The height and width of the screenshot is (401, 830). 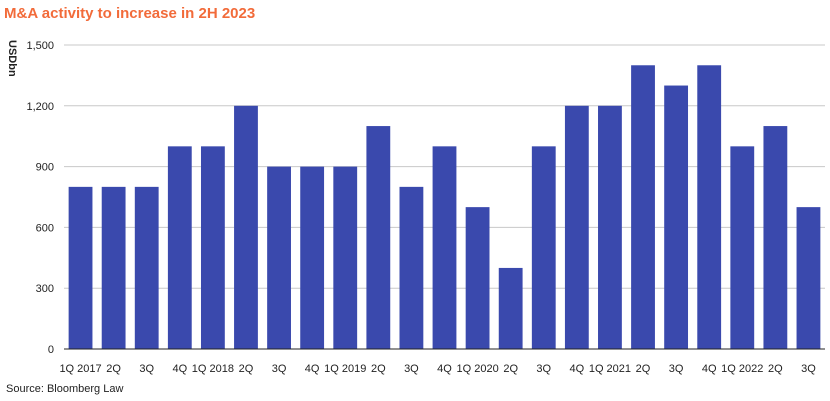 What do you see at coordinates (80, 369) in the screenshot?
I see `x-tick-label: 1Q 2017` at bounding box center [80, 369].